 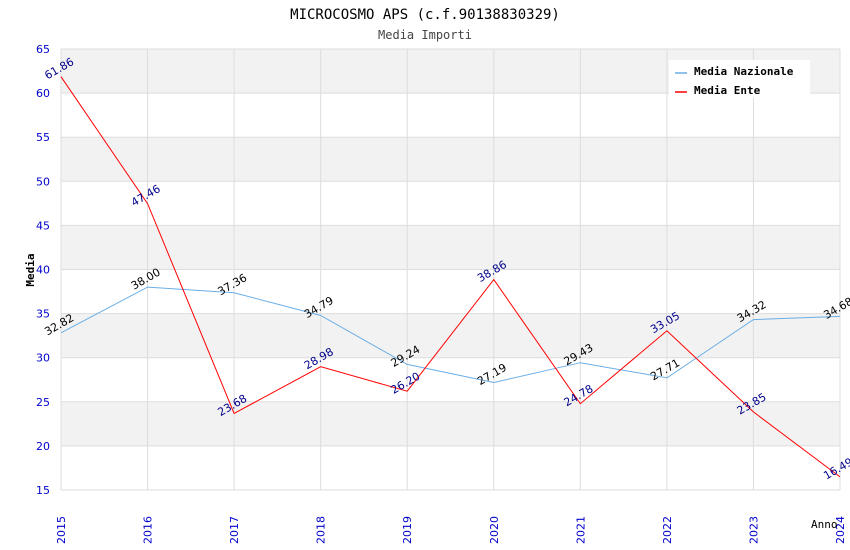 What do you see at coordinates (840, 530) in the screenshot?
I see `x-tick-label: 2024` at bounding box center [840, 530].